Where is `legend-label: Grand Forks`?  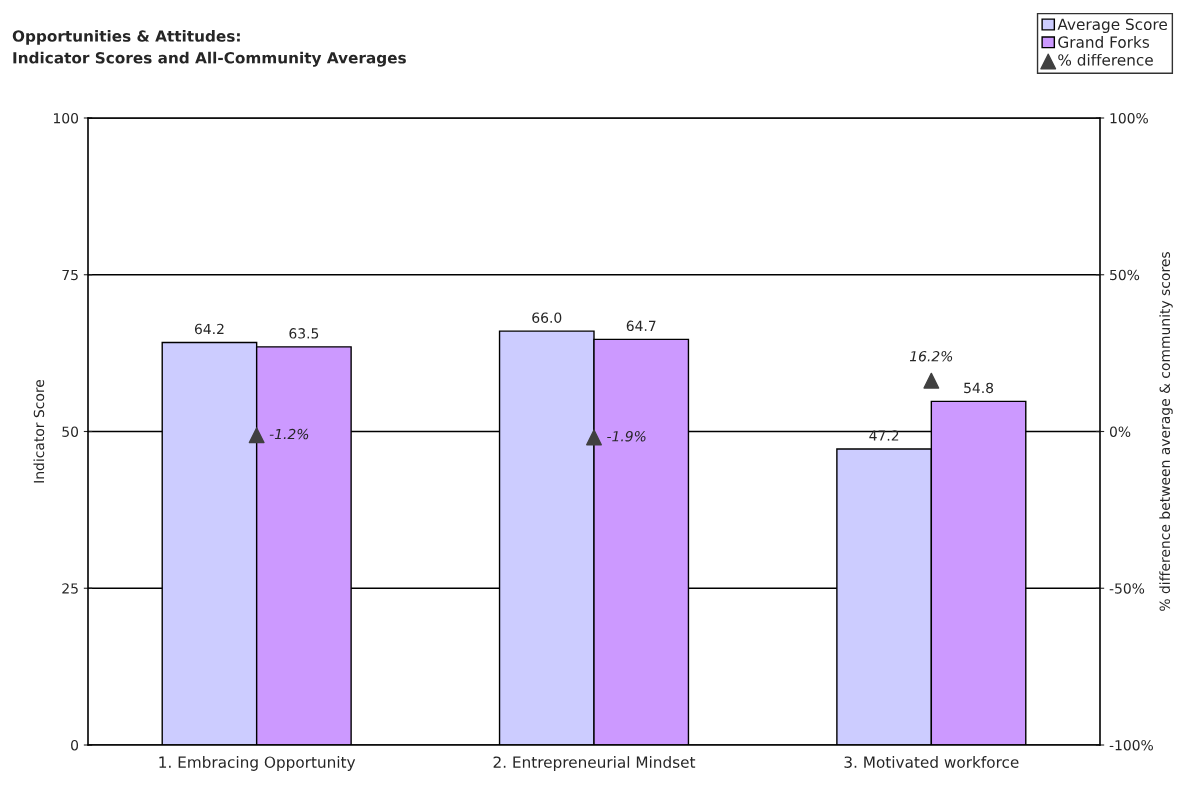
legend-label: Grand Forks is located at coordinates (1104, 42).